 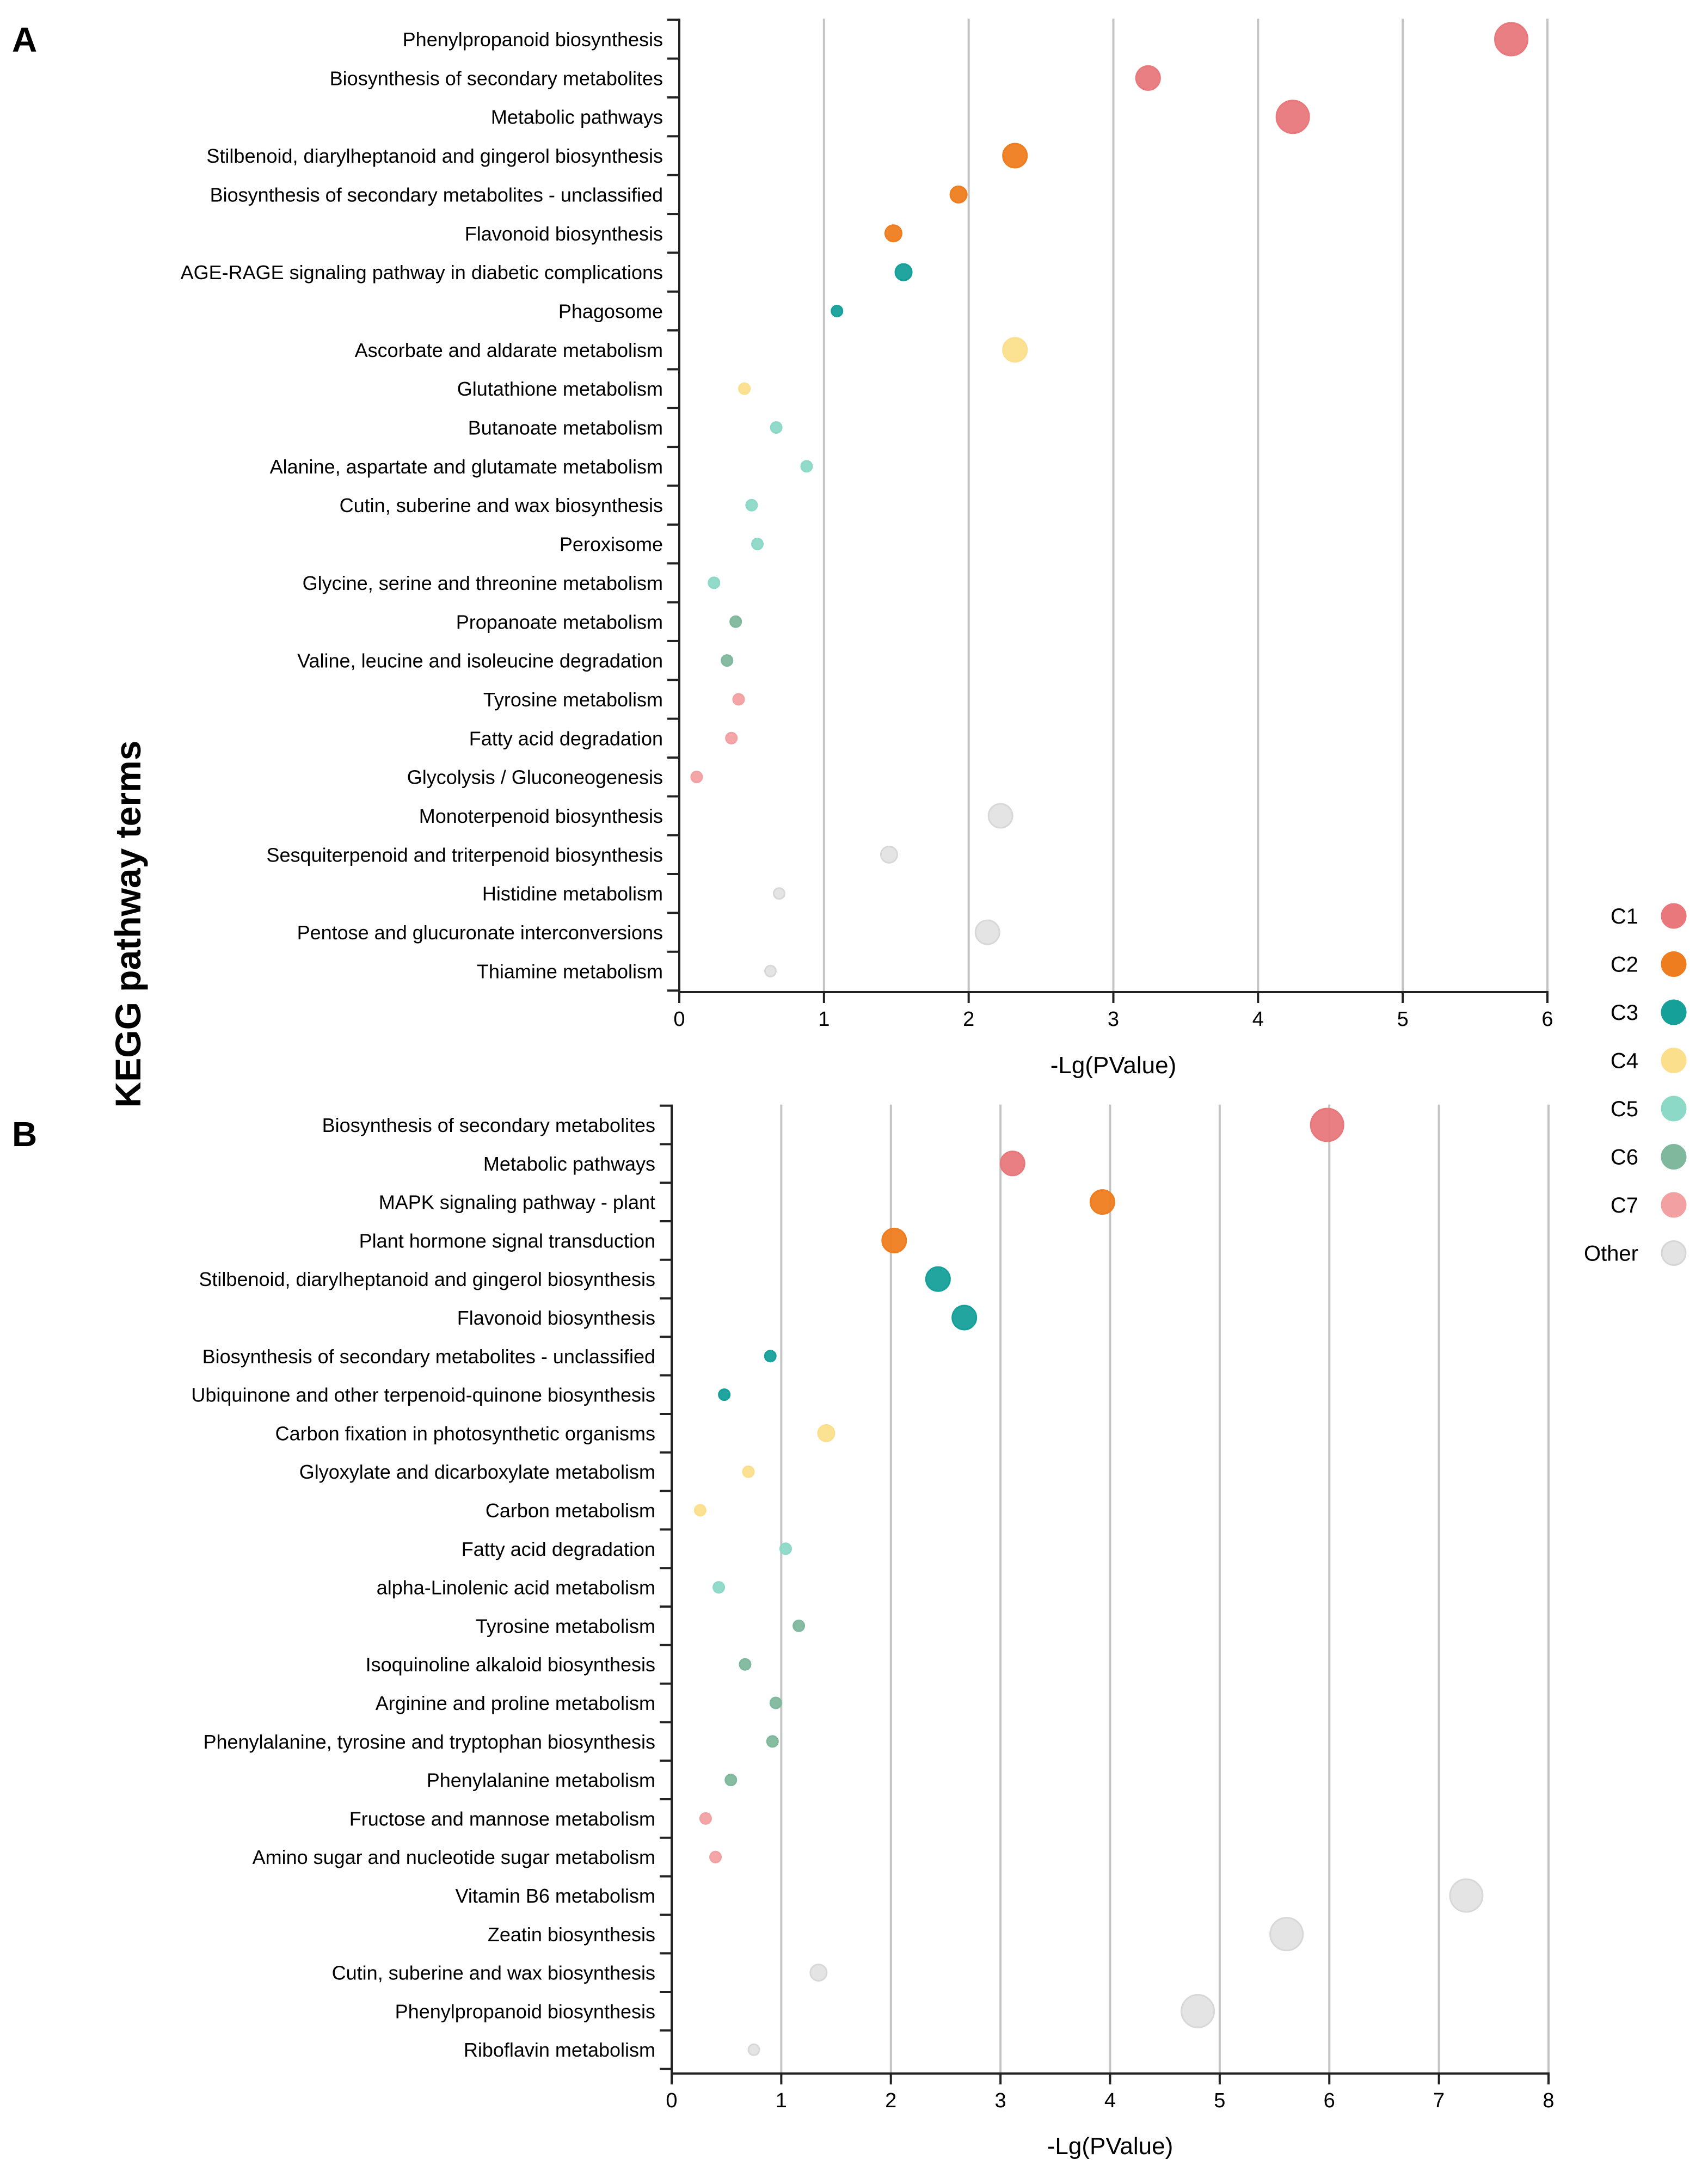 What do you see at coordinates (541, 1780) in the screenshot?
I see `term-label: Phenylalanine metabolism` at bounding box center [541, 1780].